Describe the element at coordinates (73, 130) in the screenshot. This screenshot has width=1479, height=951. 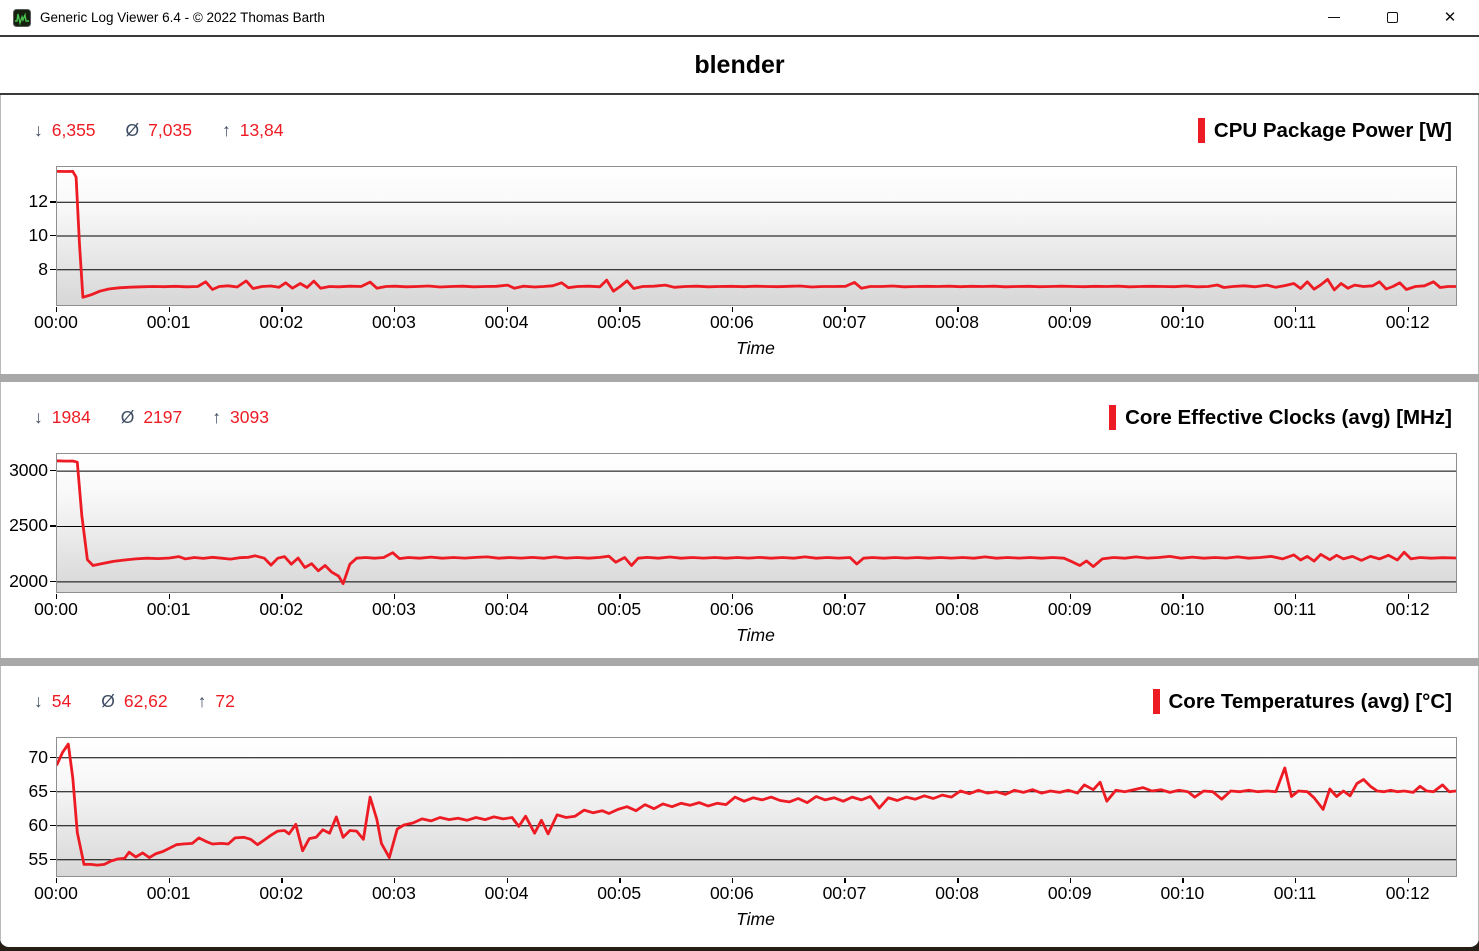
I see `stat-min-value: 6,355` at that location.